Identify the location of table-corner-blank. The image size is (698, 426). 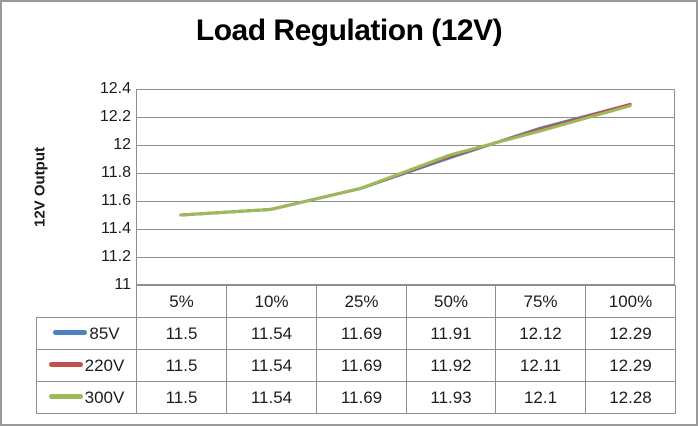
(87, 302).